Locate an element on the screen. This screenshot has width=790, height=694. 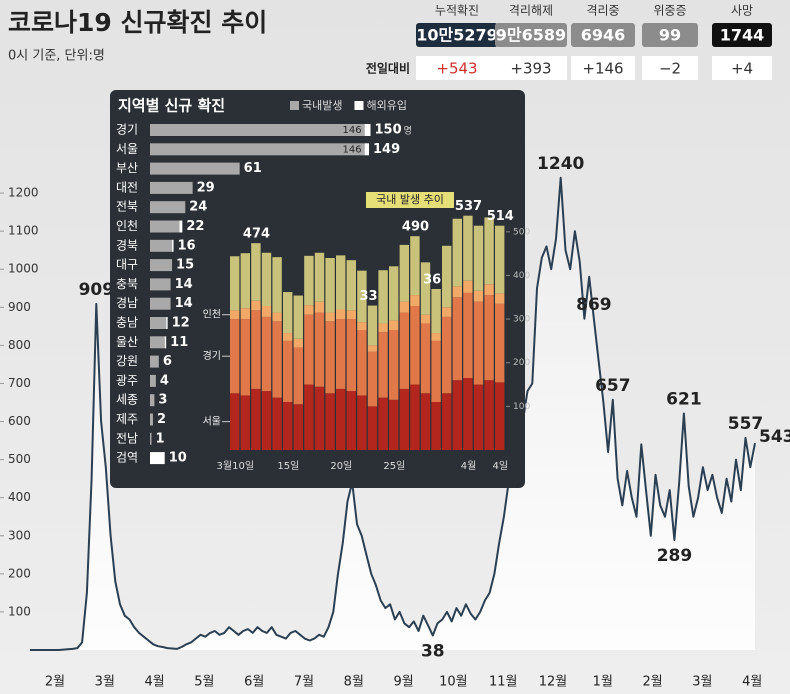
legend-label: 해외유입 is located at coordinates (386, 105).